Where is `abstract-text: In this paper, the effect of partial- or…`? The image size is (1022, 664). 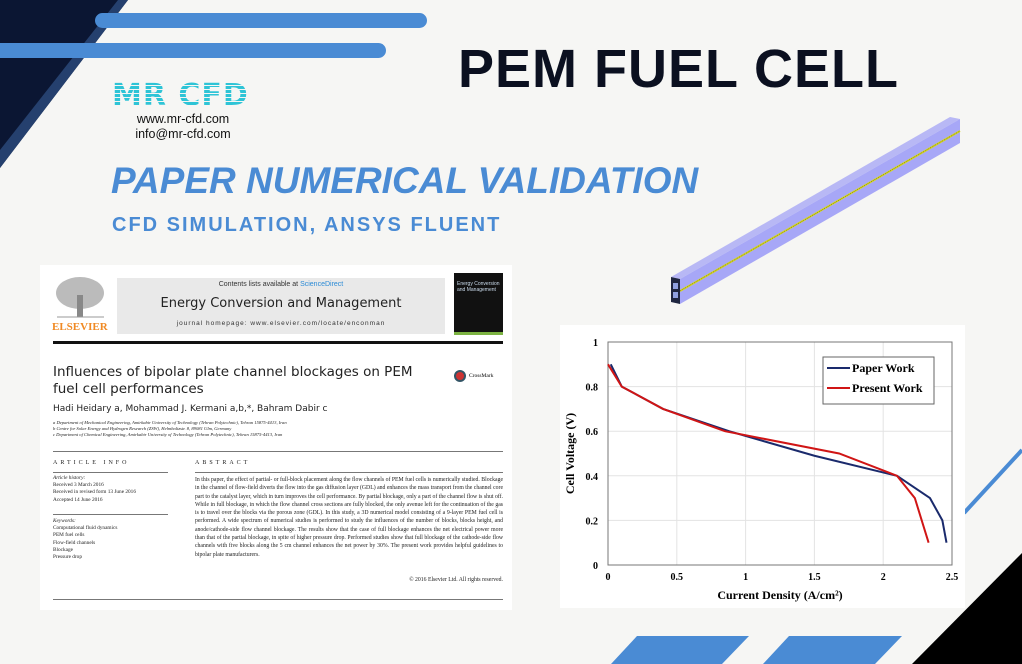
abstract-text: In this paper, the effect of partial- or… is located at coordinates (349, 517).